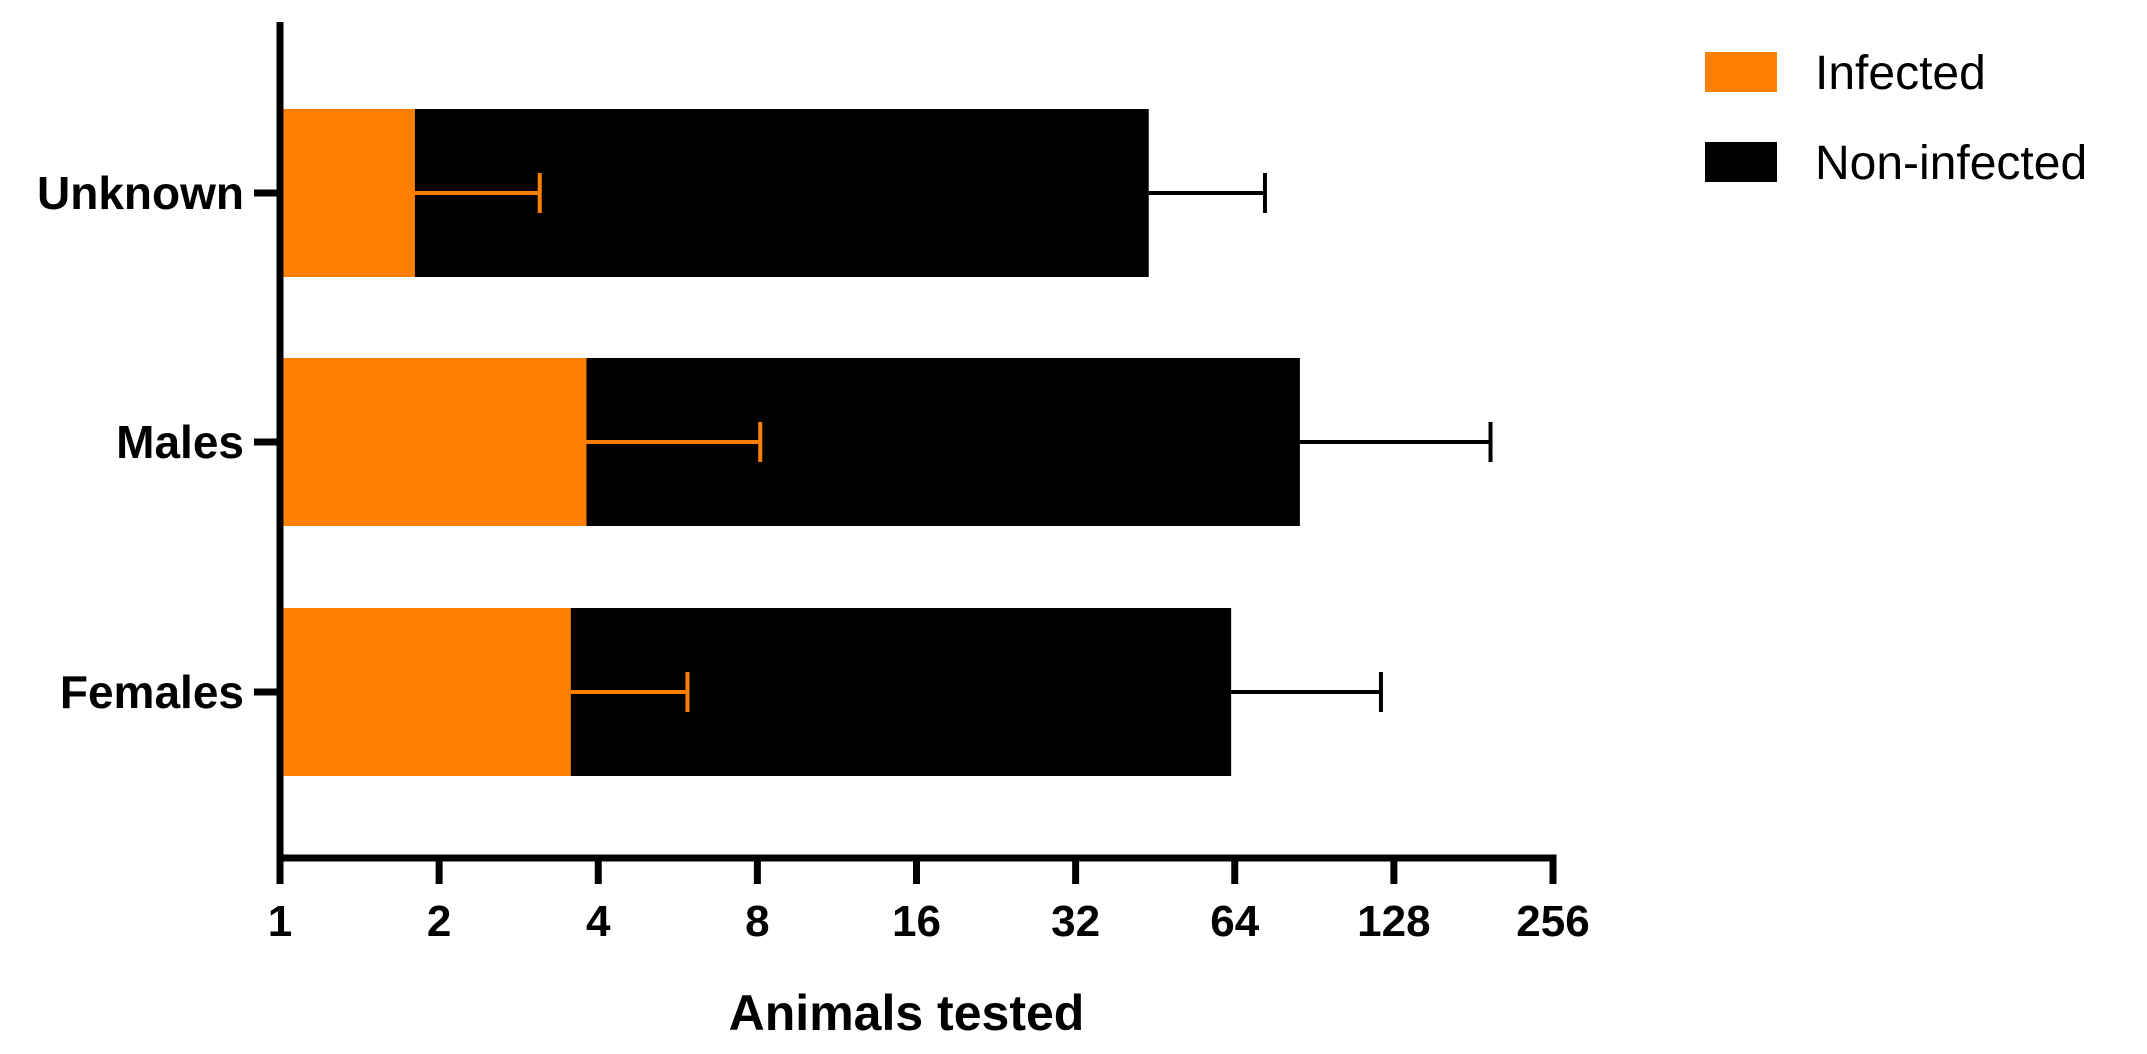  Describe the element at coordinates (180, 442) in the screenshot. I see `y-tick-label-males: Males` at that location.